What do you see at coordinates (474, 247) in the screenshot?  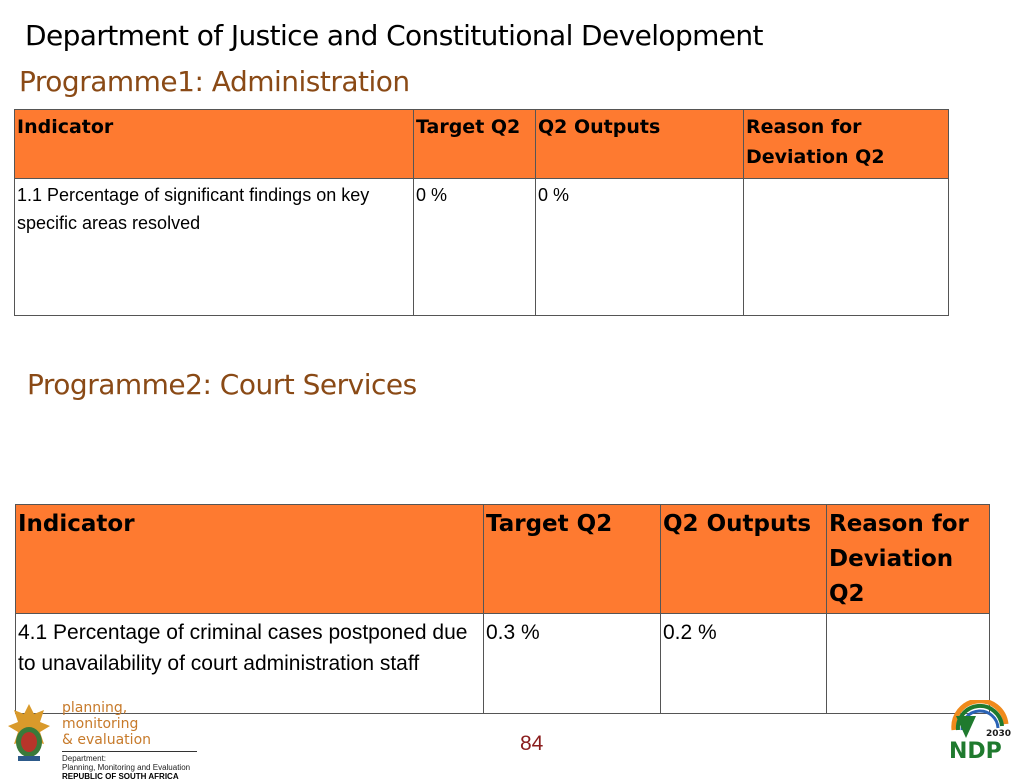 I see `target-cell: 0 %` at bounding box center [474, 247].